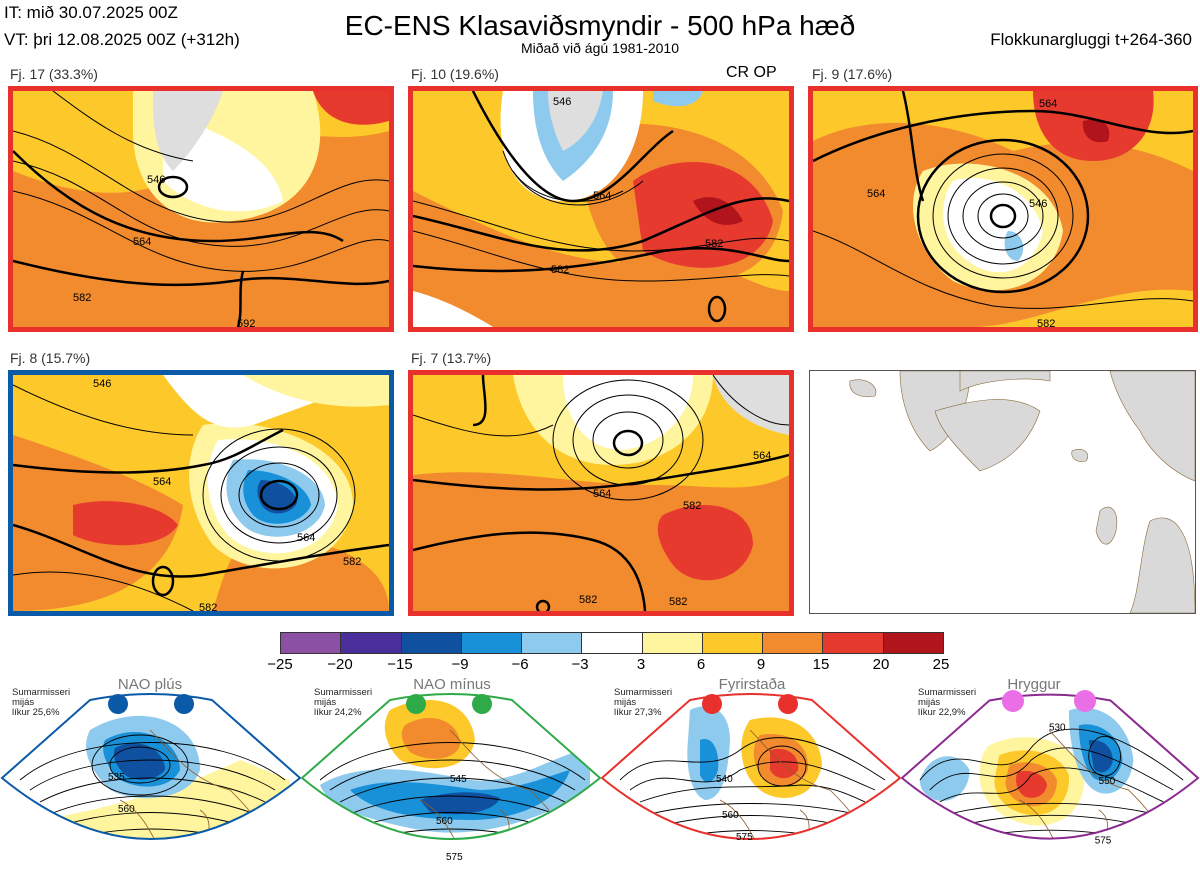 The image size is (1200, 871). Describe the element at coordinates (701, 664) in the screenshot. I see `colorbar-tick: 6` at that location.